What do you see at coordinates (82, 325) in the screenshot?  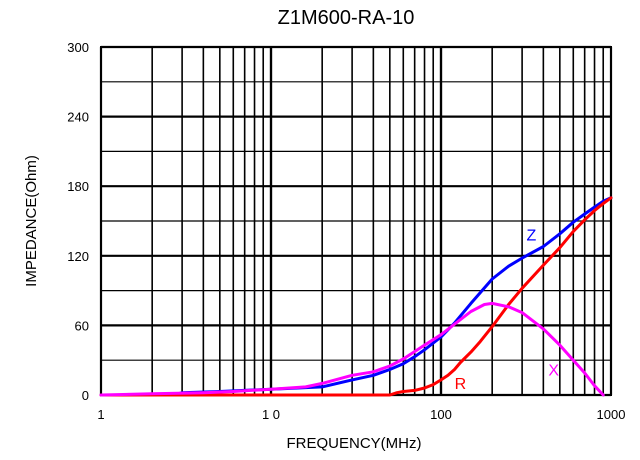 I see `y-tick-label: 60` at bounding box center [82, 325].